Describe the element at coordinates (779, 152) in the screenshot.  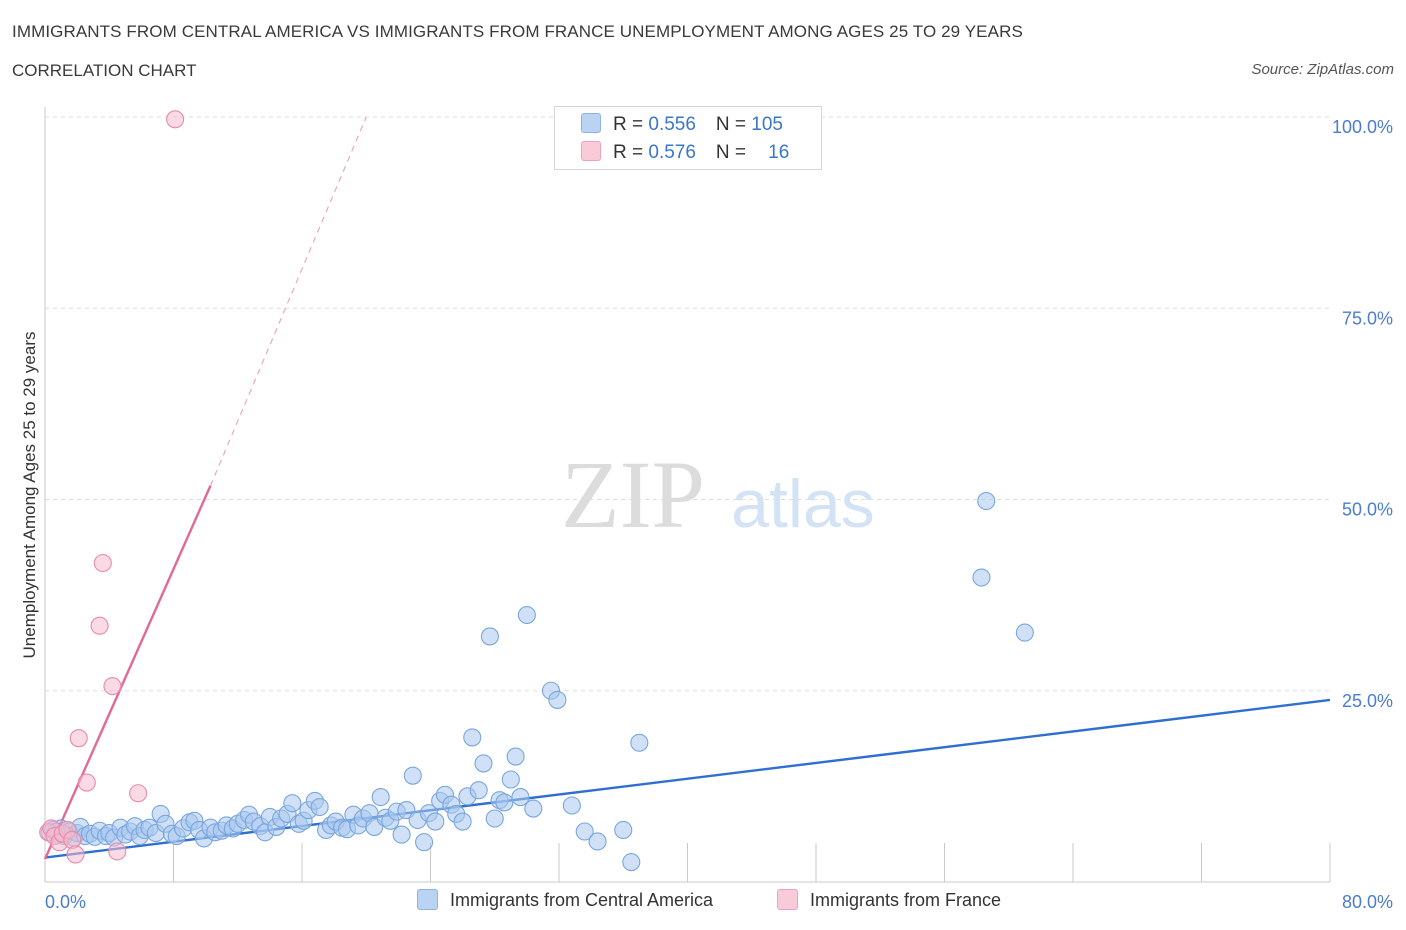
I see `legend-n-value: 16` at that location.